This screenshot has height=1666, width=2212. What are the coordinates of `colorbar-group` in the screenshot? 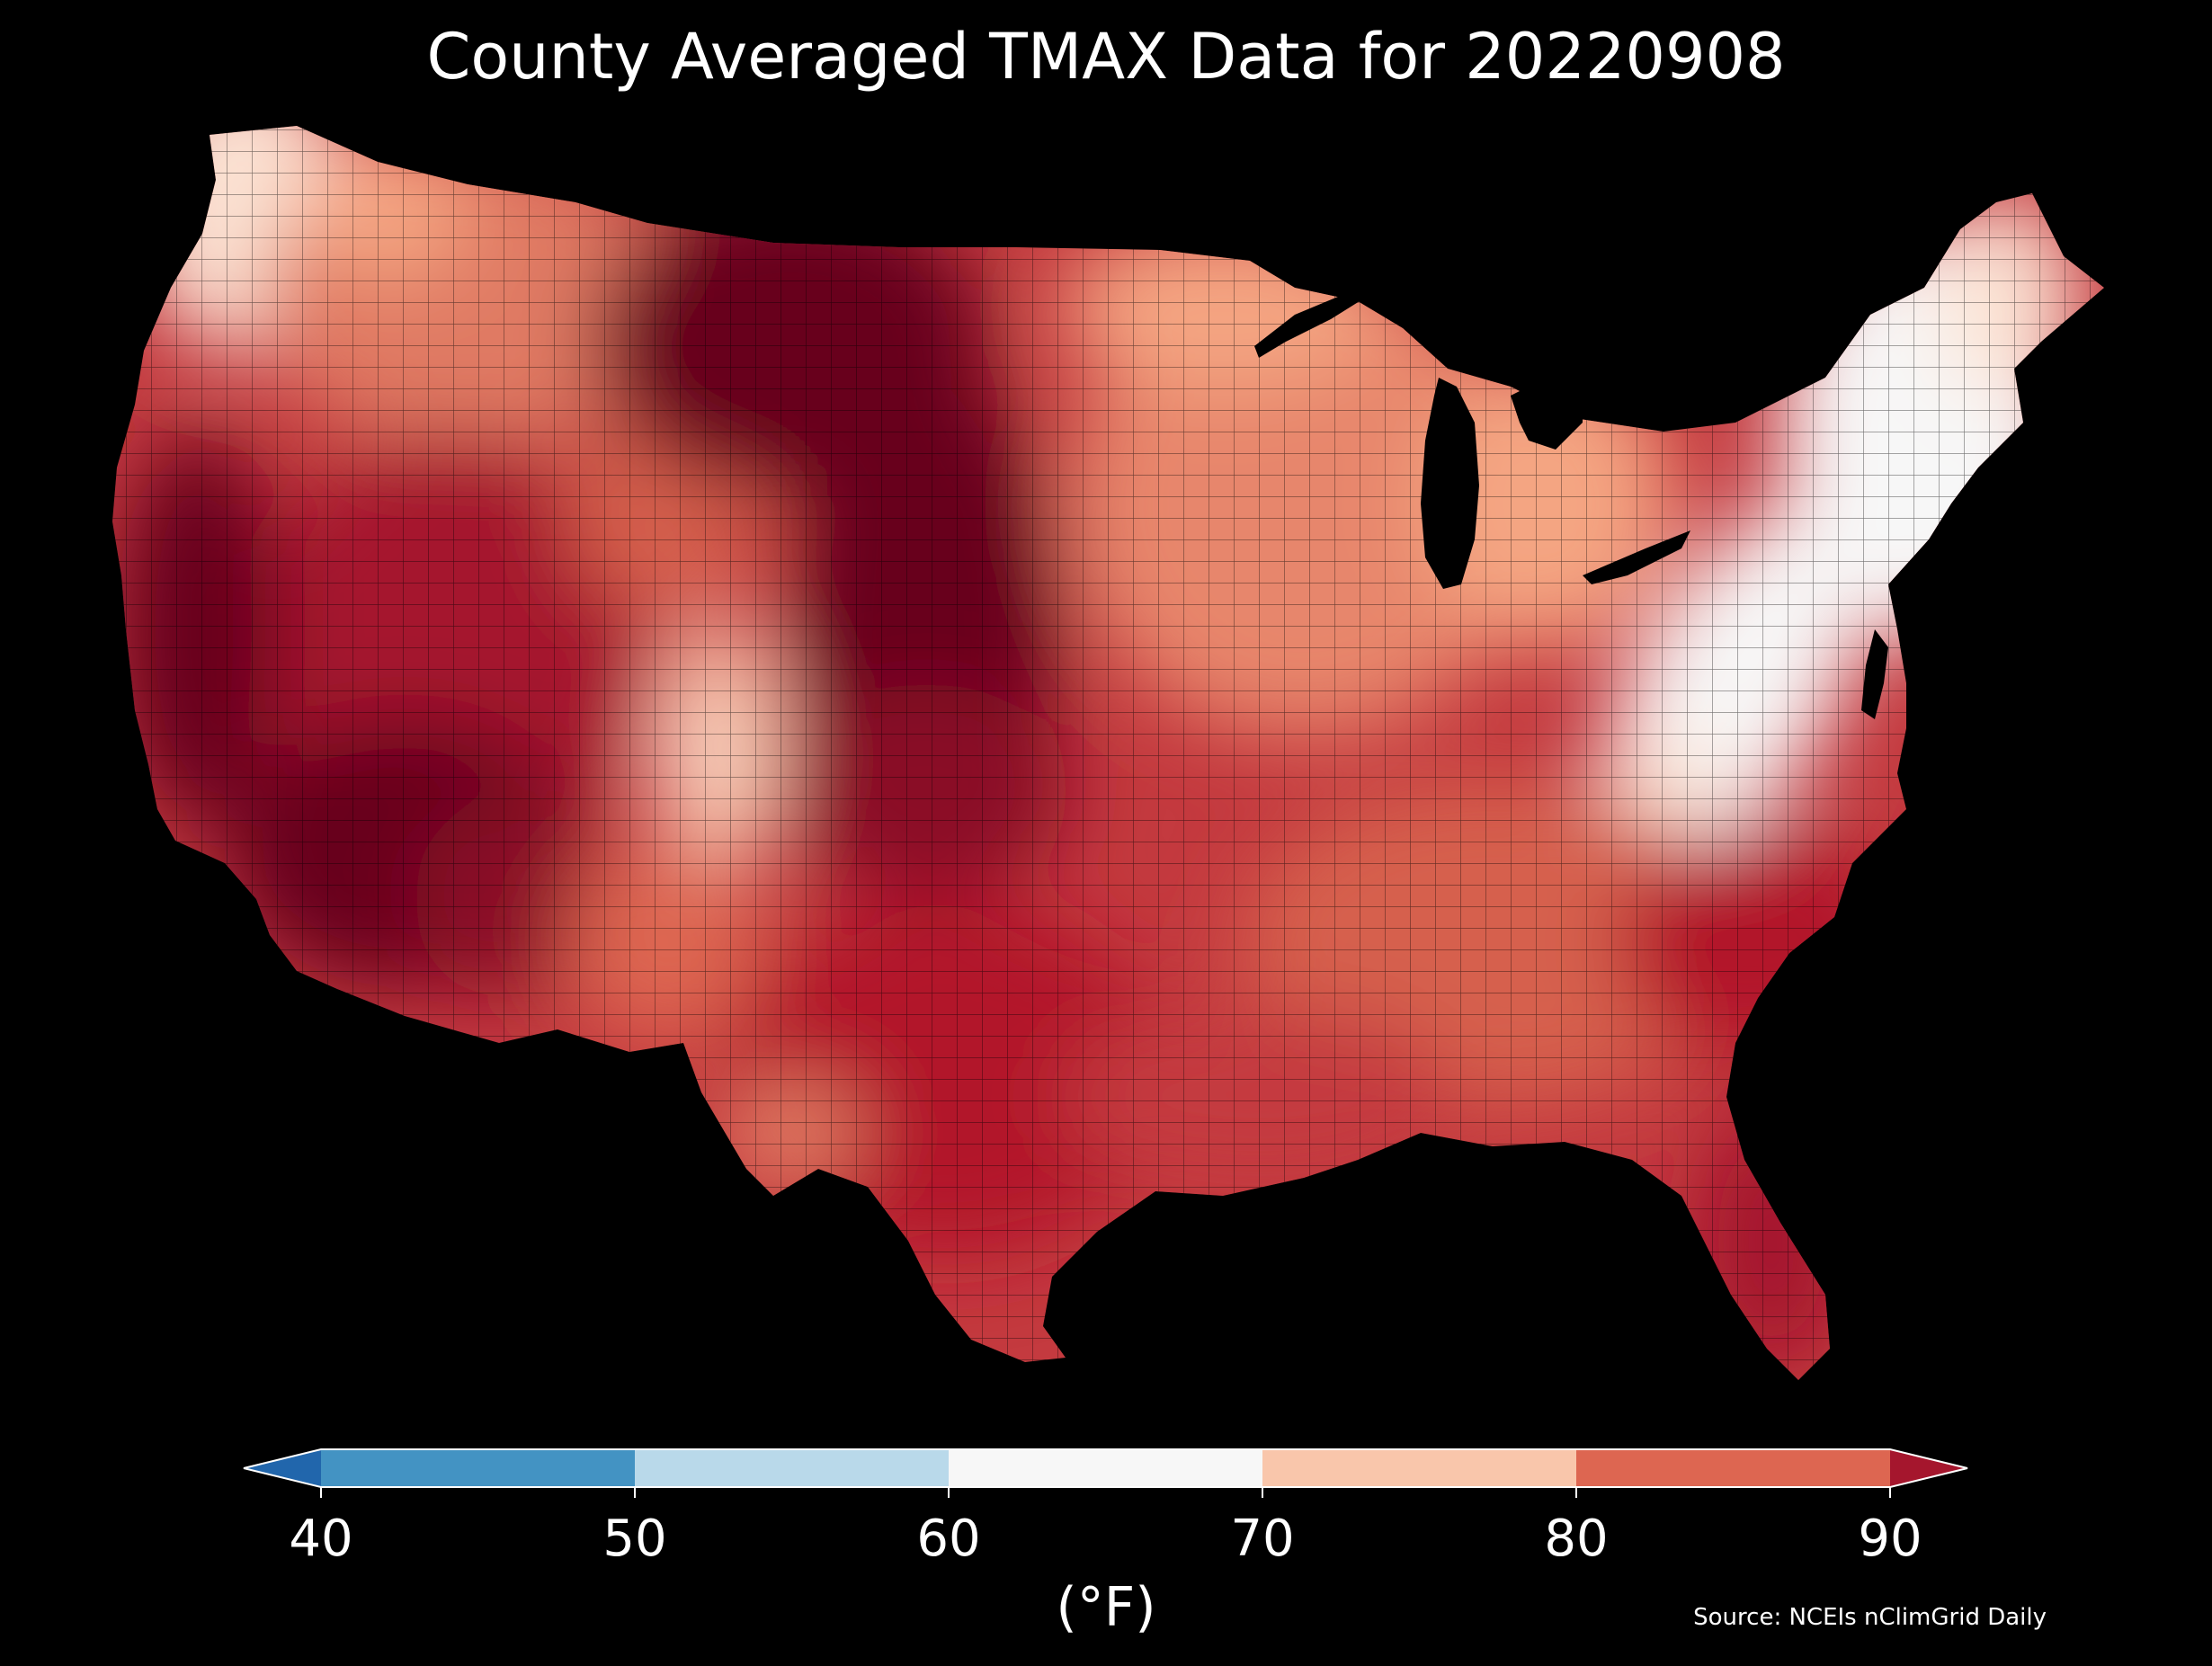 It's located at (1105, 1473).